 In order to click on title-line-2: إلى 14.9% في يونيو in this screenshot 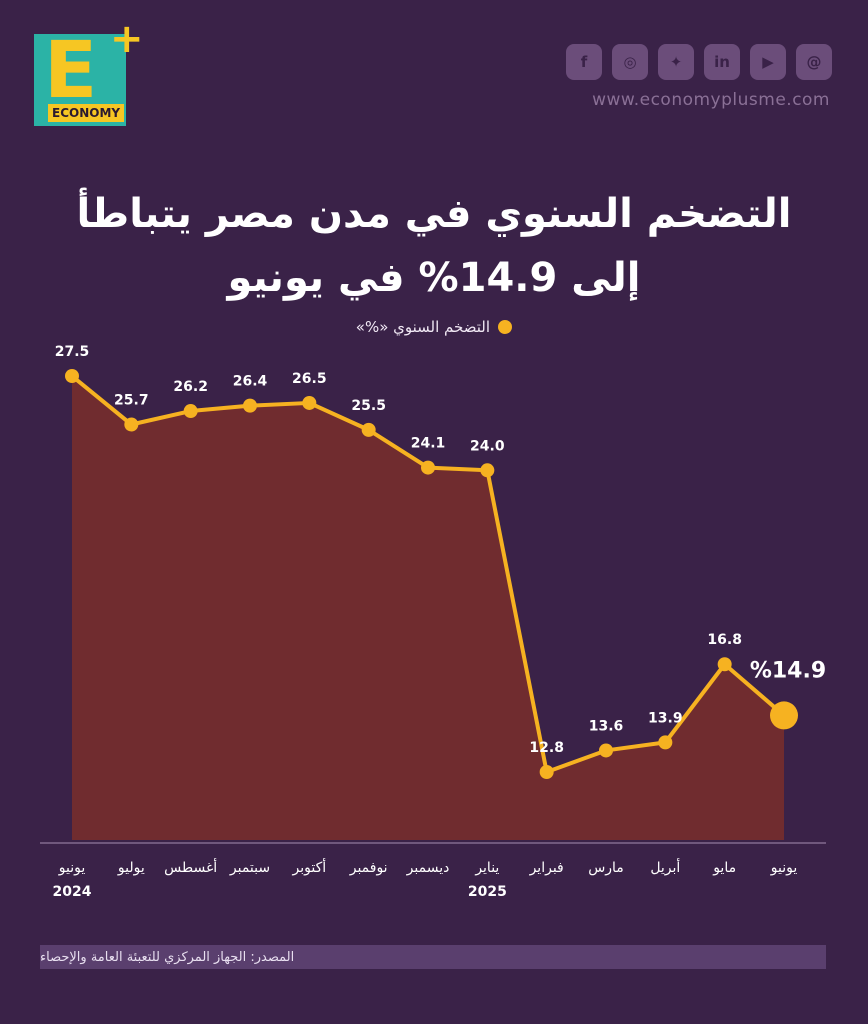, I will do `click(434, 278)`.